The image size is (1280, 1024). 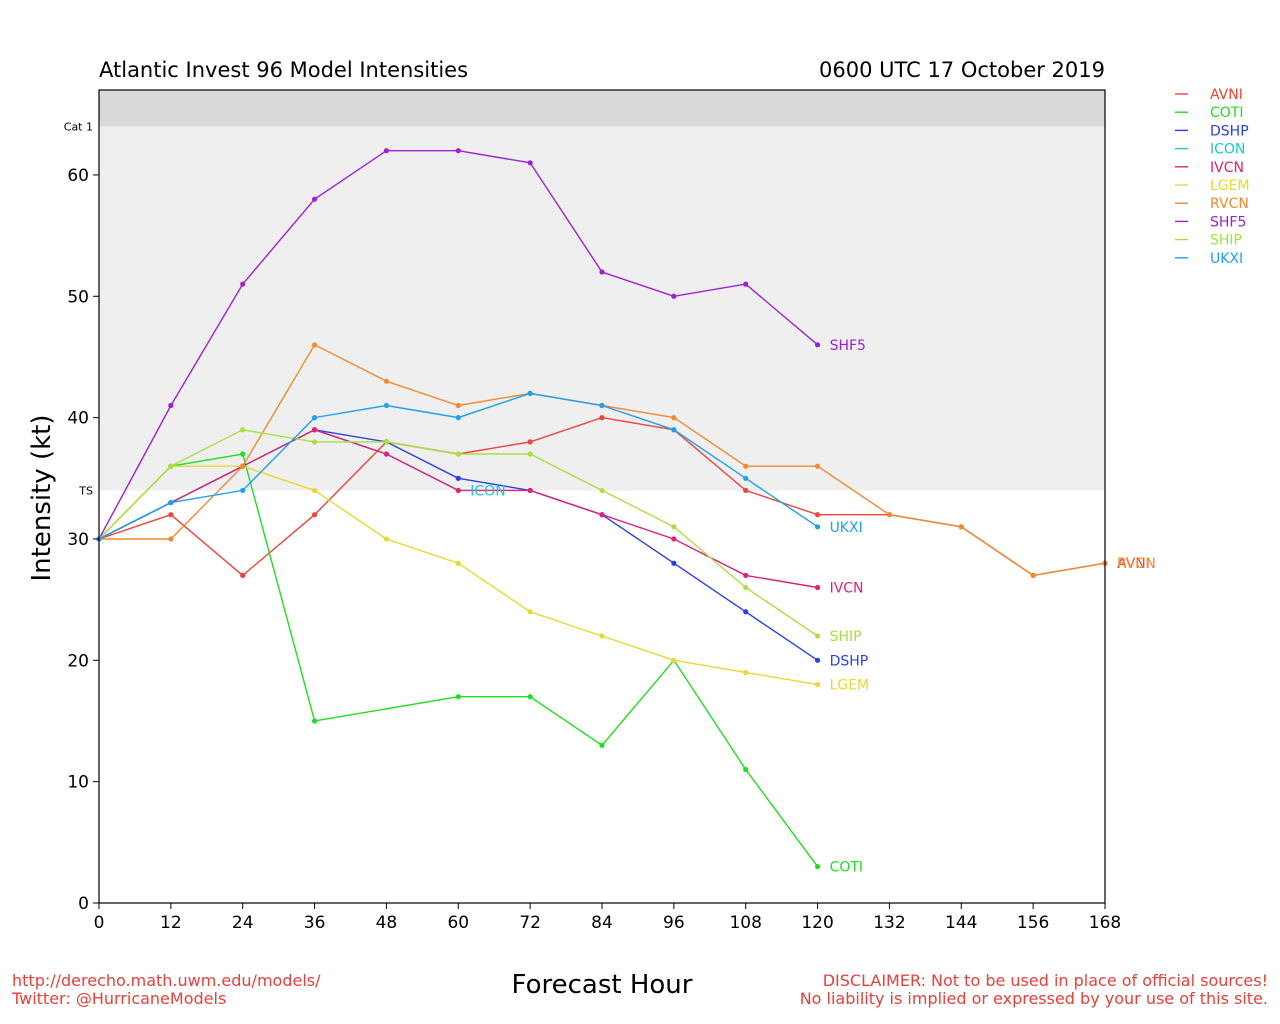 What do you see at coordinates (602, 923) in the screenshot?
I see `x-tick-label: 84` at bounding box center [602, 923].